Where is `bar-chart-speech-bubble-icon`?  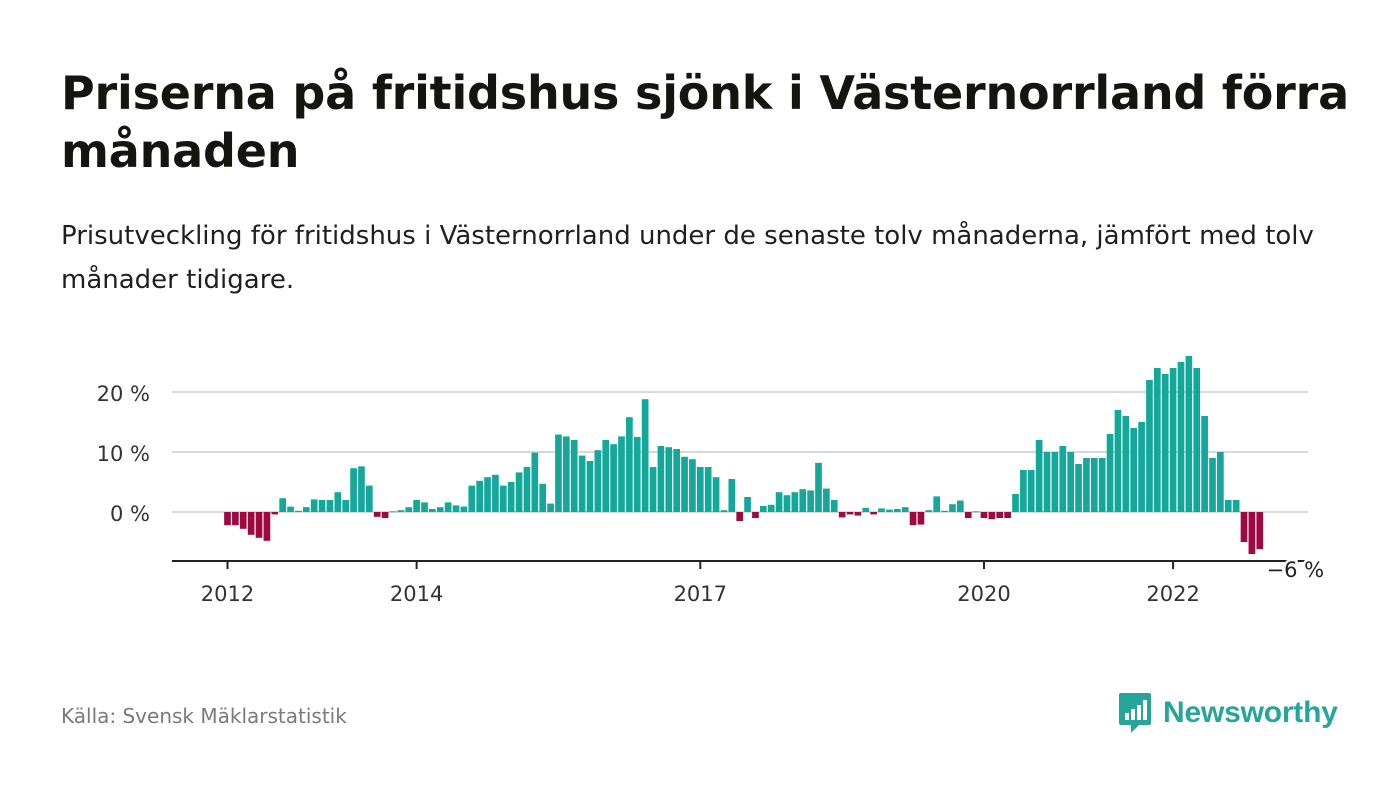 bar-chart-speech-bubble-icon is located at coordinates (1135, 713).